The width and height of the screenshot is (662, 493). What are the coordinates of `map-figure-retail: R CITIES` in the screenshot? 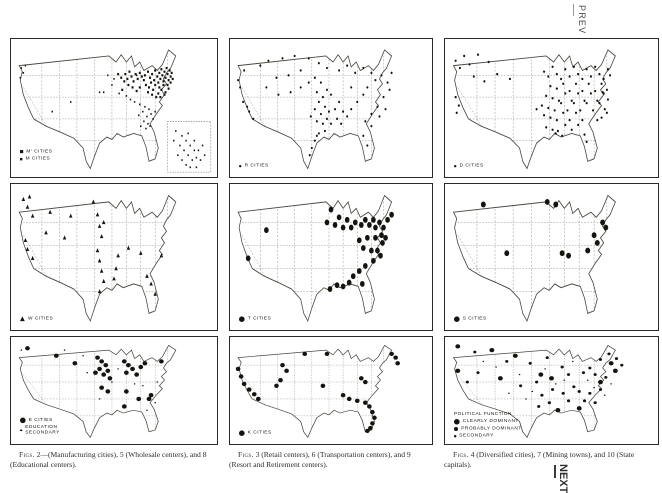 It's located at (331, 108).